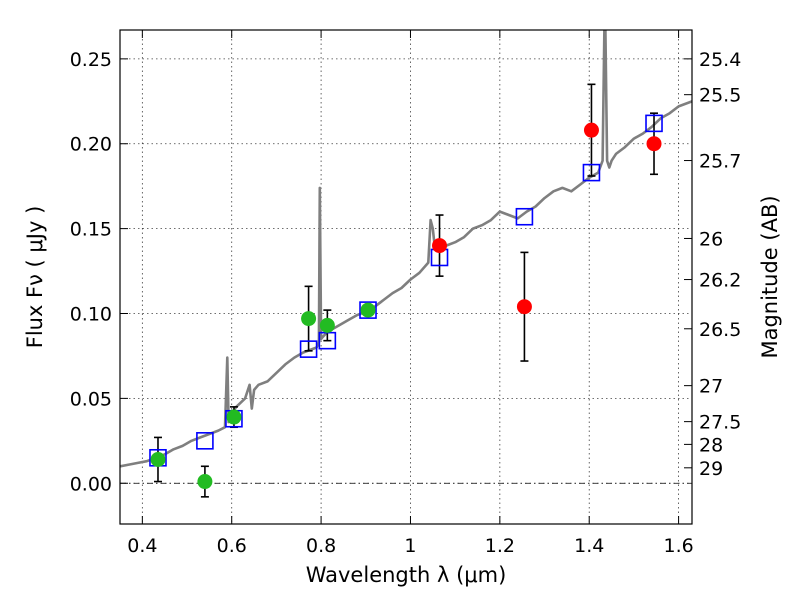  I want to click on y-tick-label: 0.00, so click(91, 484).